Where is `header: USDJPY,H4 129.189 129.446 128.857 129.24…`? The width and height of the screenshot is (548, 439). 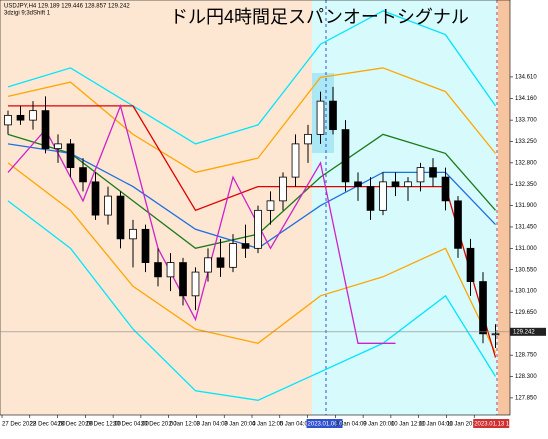 header: USDJPY,H4 129.189 129.446 128.857 129.24… is located at coordinates (67, 7).